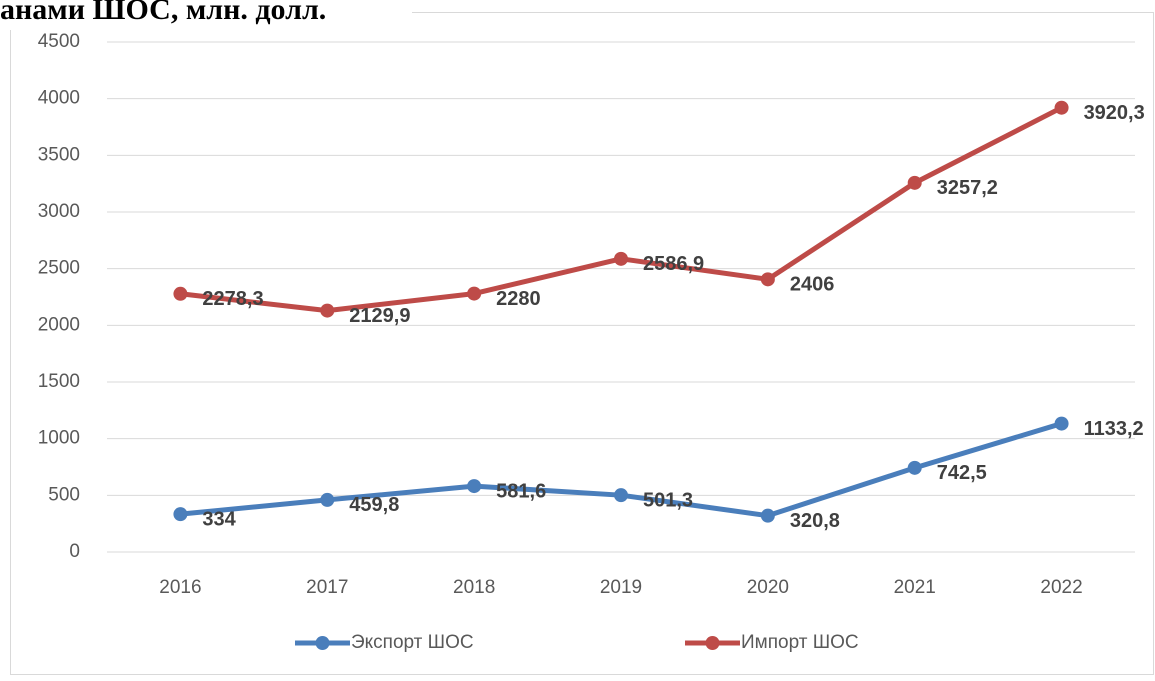 Image resolution: width=1155 pixels, height=681 pixels. What do you see at coordinates (64, 494) in the screenshot?
I see `y-tick-label: 500` at bounding box center [64, 494].